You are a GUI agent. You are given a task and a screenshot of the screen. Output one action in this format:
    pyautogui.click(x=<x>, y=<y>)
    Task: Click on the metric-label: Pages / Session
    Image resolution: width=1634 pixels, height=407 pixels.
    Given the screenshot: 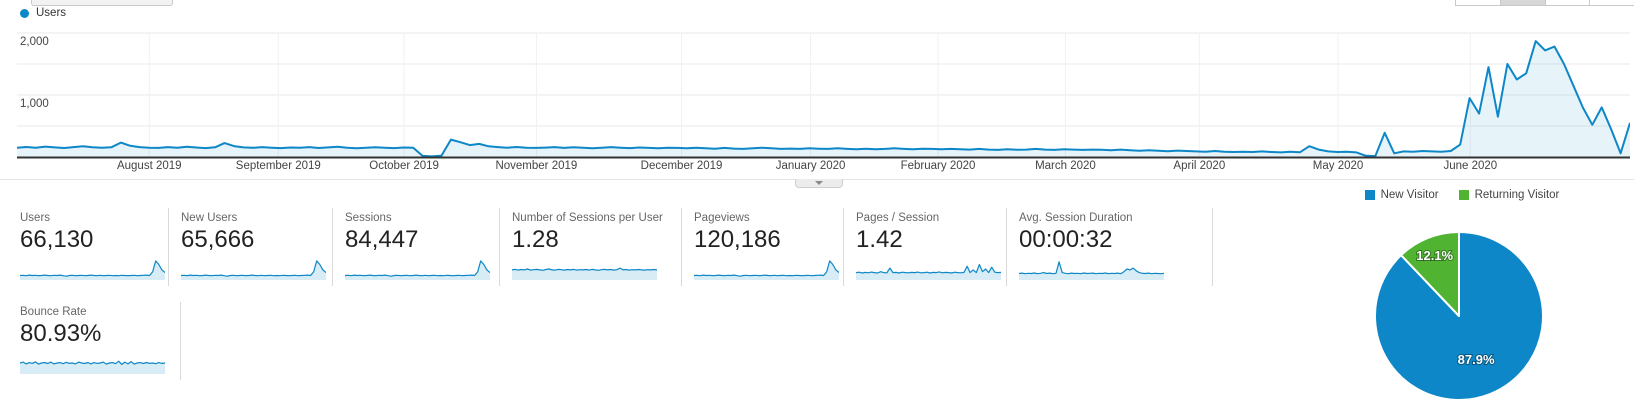 What is the action you would take?
    pyautogui.click(x=898, y=218)
    